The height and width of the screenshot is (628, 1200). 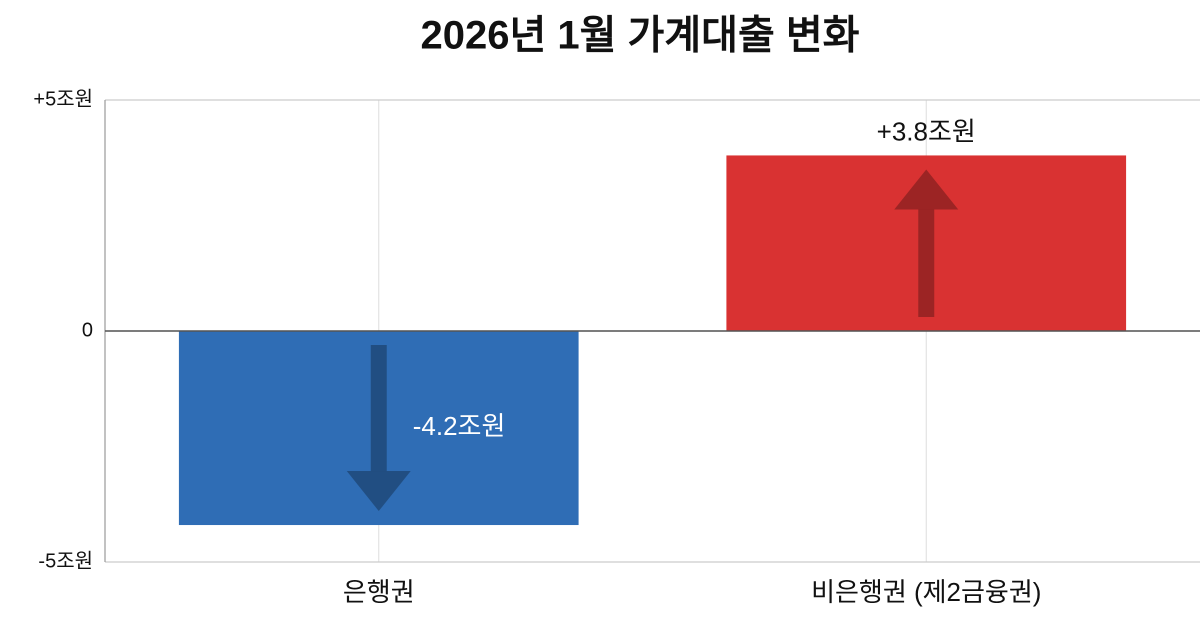 I want to click on x-tick-label: 비은행권 (제2금융권), so click(x=926, y=592).